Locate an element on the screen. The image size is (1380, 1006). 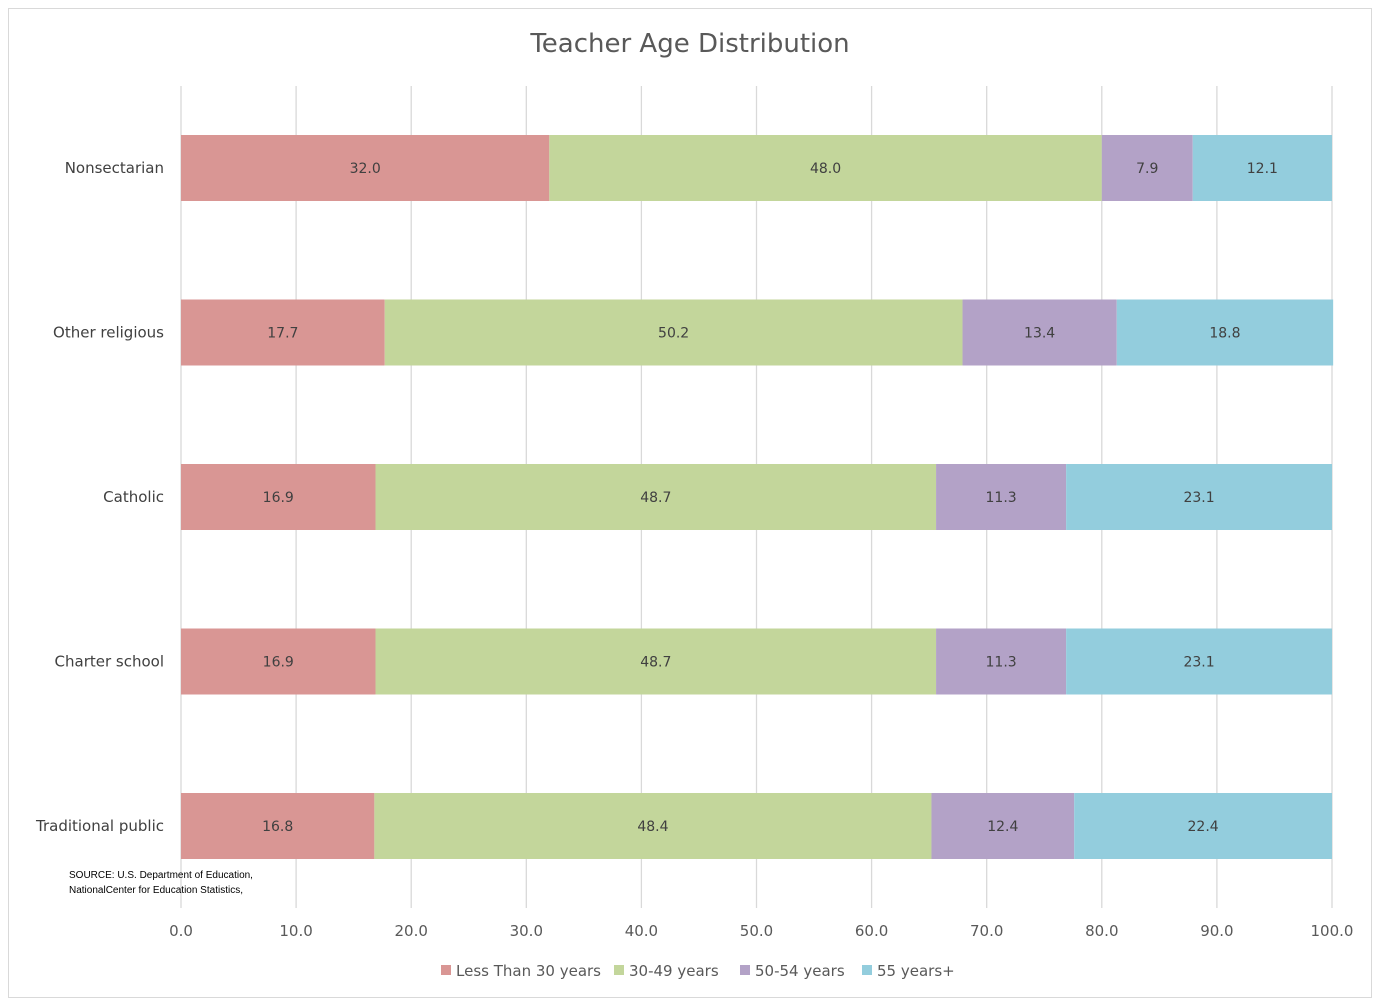
data-label: 12.1 is located at coordinates (1262, 169).